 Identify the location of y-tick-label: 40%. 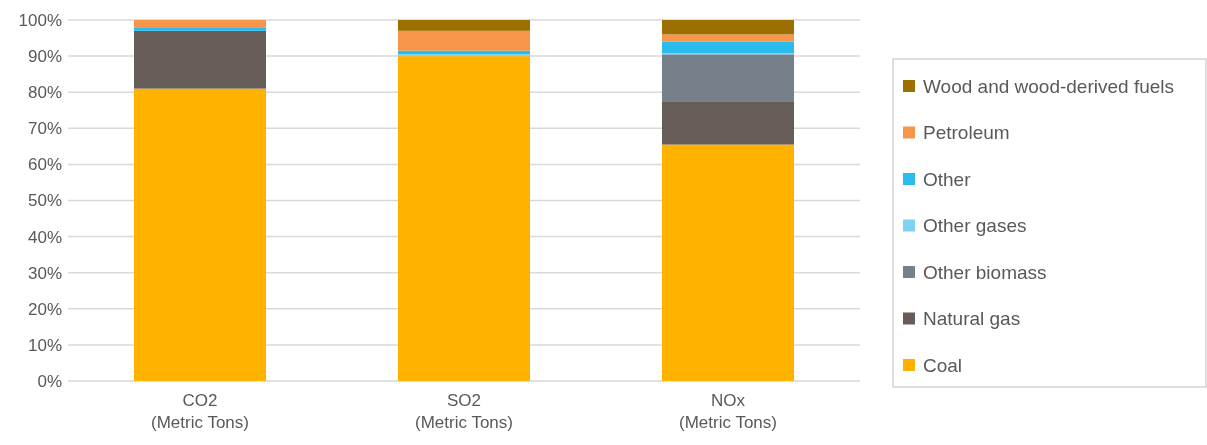
(44, 237).